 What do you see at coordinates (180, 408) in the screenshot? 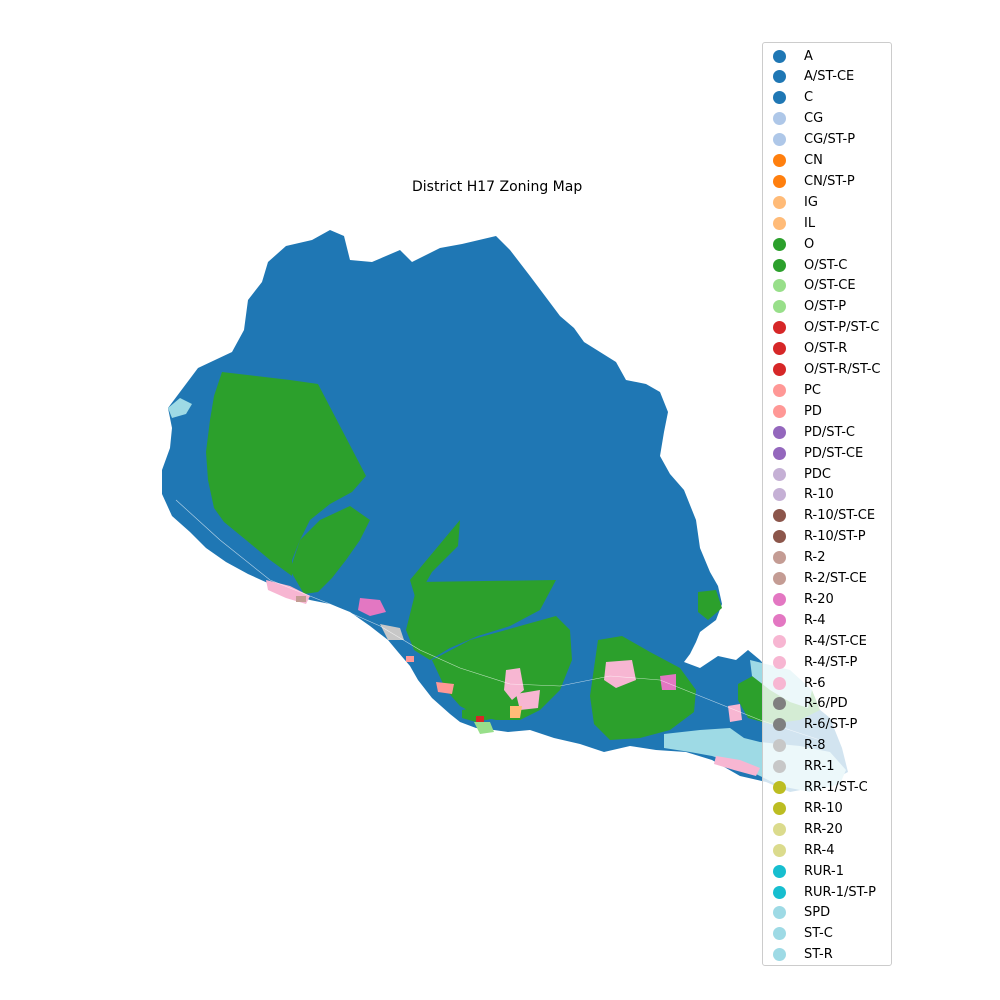
I see `zone-spd-west` at bounding box center [180, 408].